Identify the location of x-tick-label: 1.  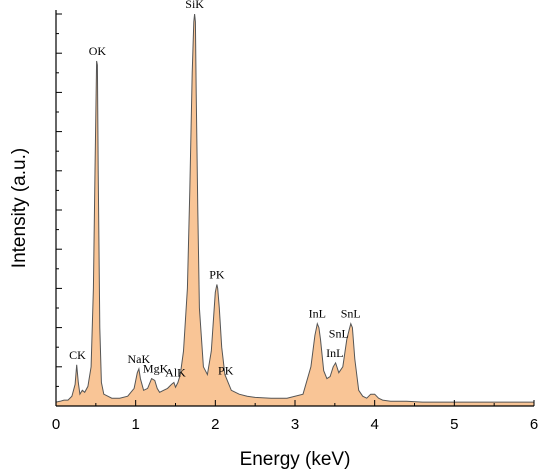
(135, 424).